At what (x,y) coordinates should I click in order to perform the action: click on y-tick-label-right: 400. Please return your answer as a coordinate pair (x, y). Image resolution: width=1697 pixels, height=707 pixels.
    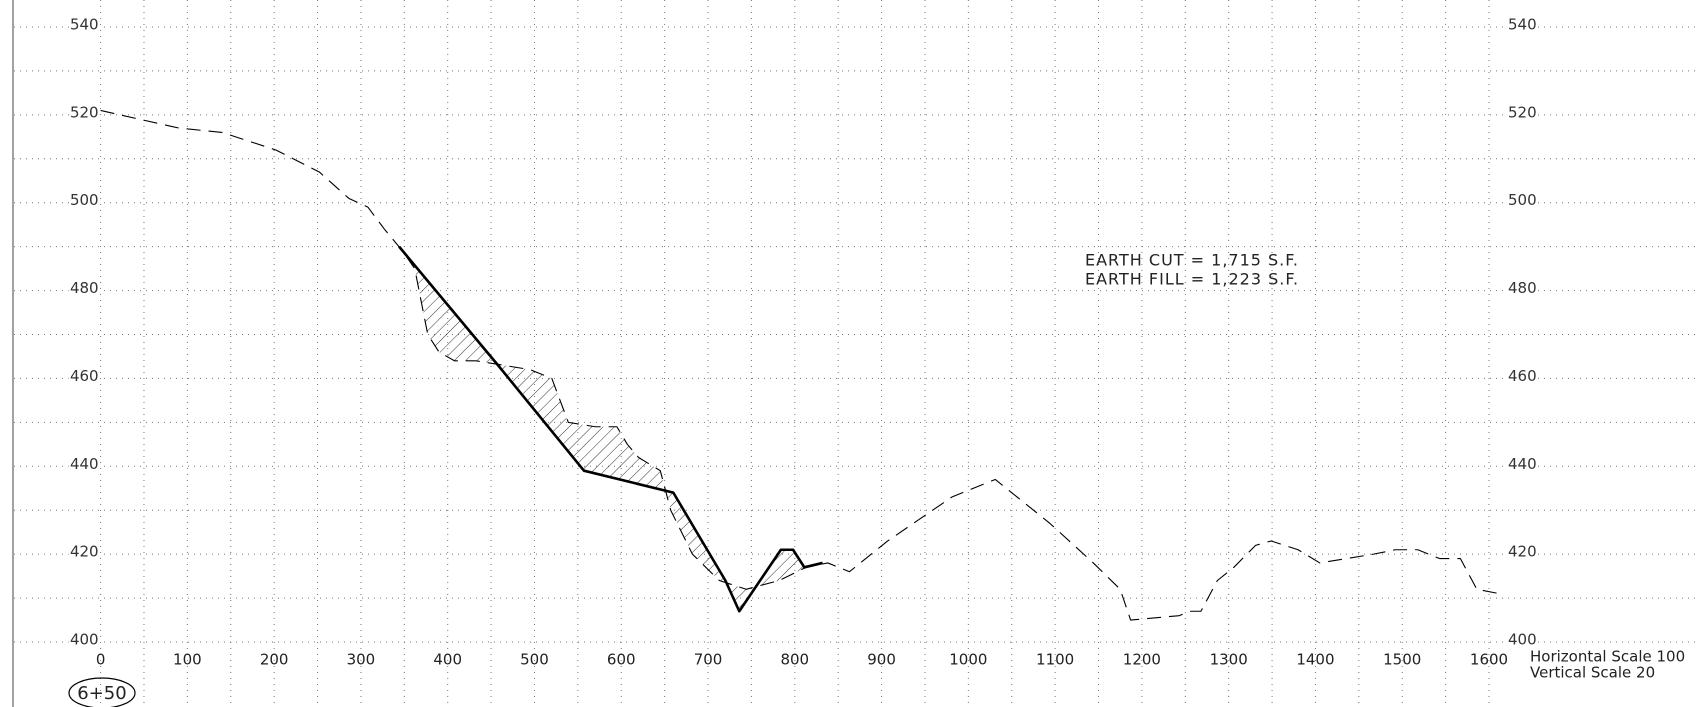
    Looking at the image, I should click on (1522, 640).